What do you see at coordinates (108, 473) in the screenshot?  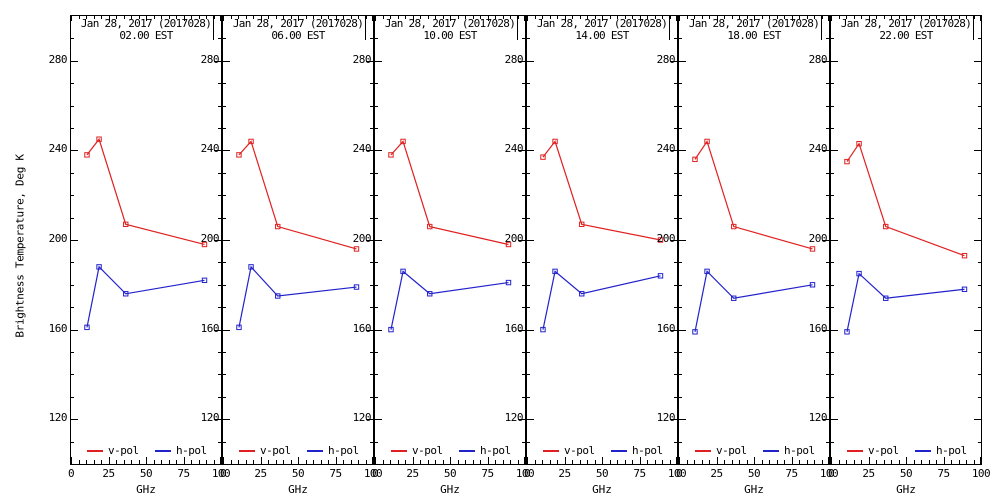 I see `x-tick-label: 25` at bounding box center [108, 473].